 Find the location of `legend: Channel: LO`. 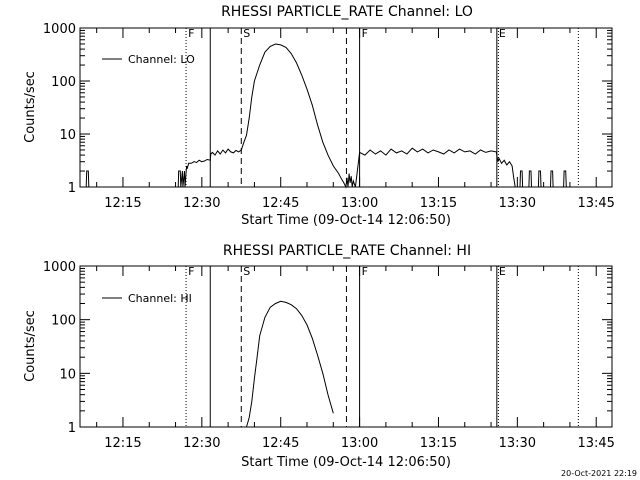

legend: Channel: LO is located at coordinates (148, 59).